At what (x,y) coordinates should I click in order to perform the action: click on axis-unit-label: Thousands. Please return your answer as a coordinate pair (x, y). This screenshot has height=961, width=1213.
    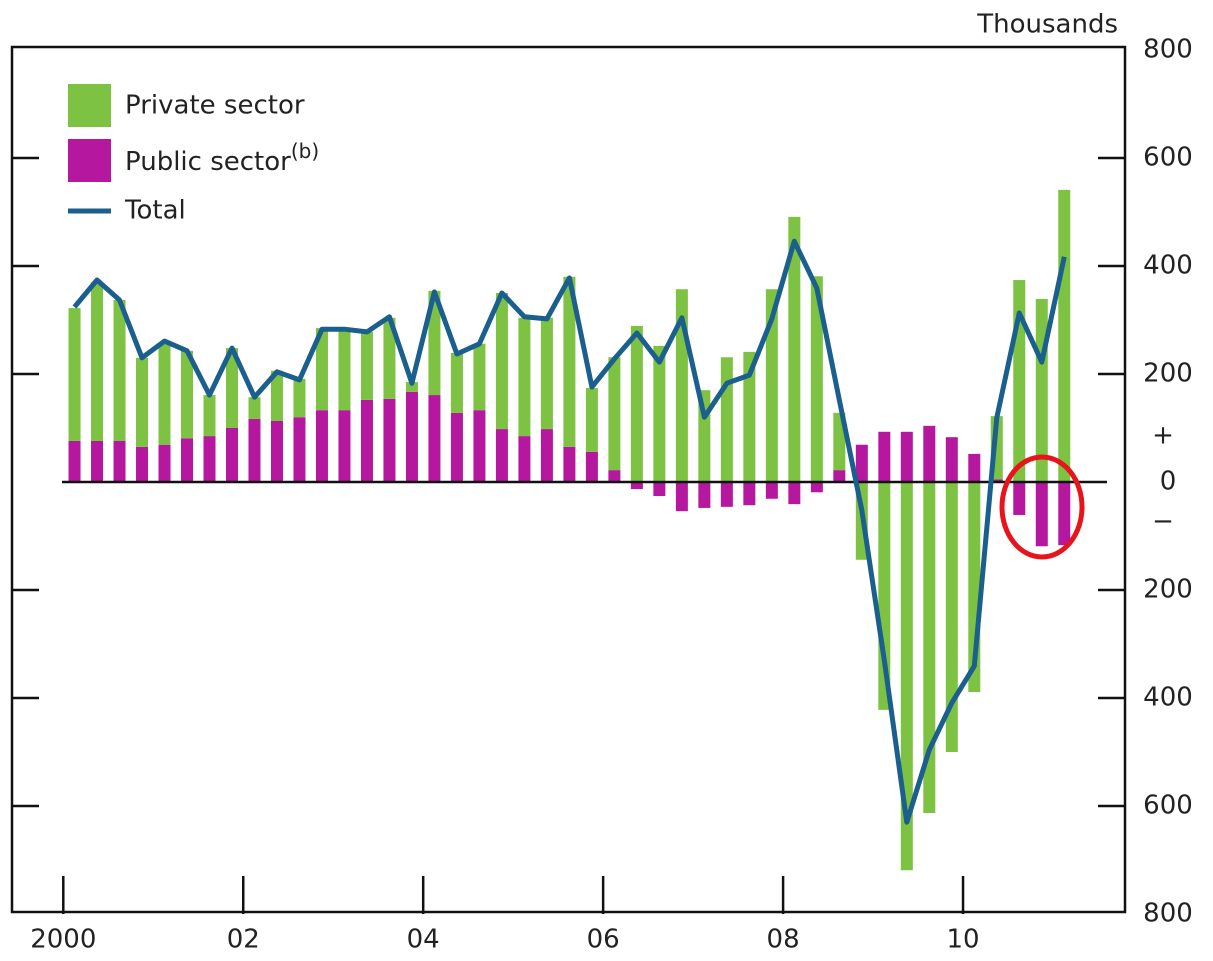
    Looking at the image, I should click on (1047, 25).